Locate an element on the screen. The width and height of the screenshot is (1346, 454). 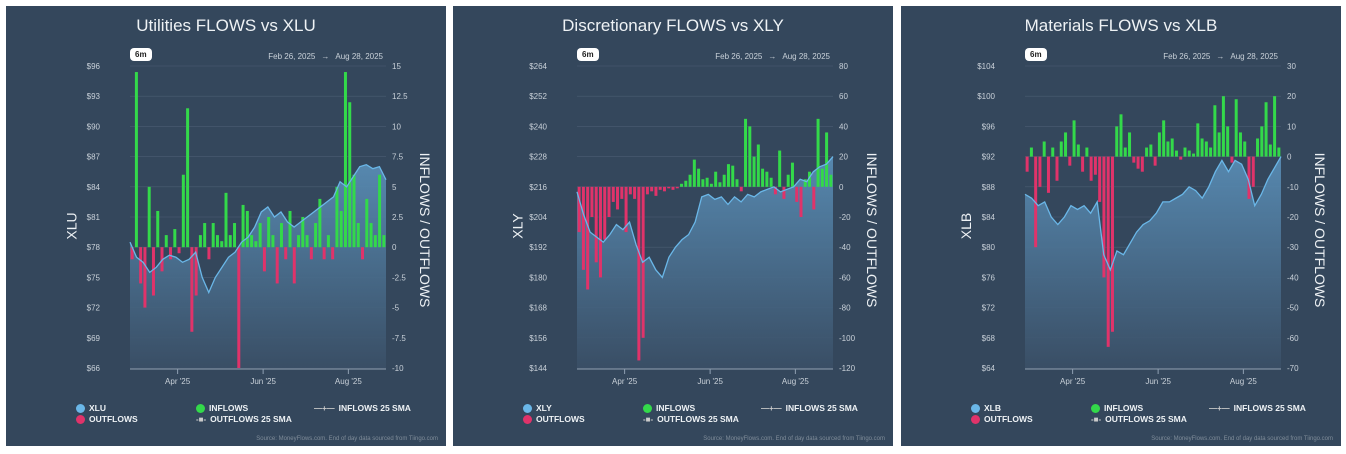
date-to: Aug 28, 2025 is located at coordinates (359, 56).